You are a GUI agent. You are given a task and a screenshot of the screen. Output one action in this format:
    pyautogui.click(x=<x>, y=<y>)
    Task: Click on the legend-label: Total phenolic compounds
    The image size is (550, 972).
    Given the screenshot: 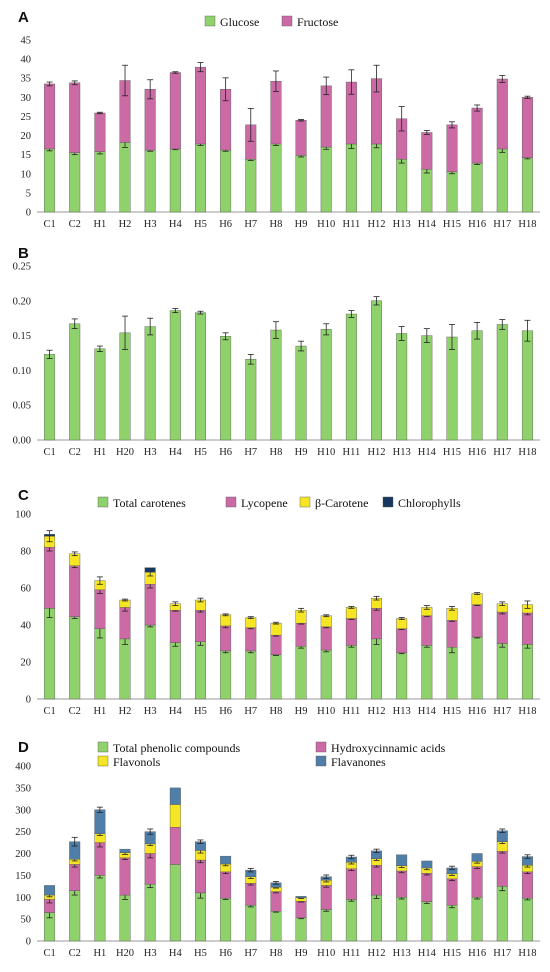 What is the action you would take?
    pyautogui.click(x=176, y=748)
    